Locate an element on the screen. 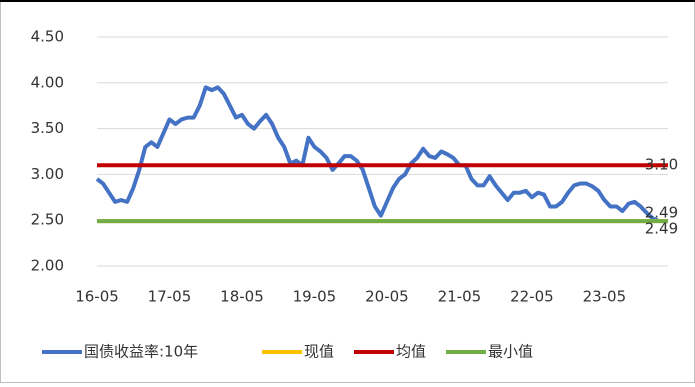 The width and height of the screenshot is (695, 387). legend-label: 国债收益率:10年 is located at coordinates (141, 352).